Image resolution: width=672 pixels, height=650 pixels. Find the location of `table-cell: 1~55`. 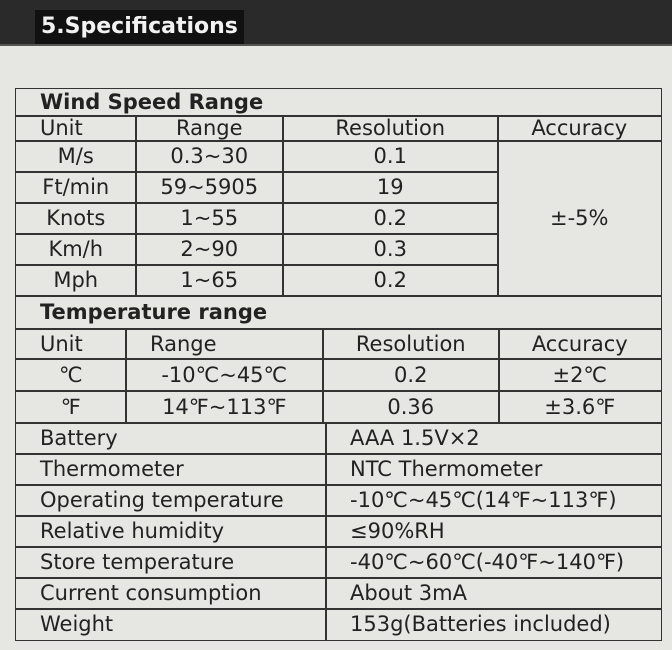

table-cell: 1~55 is located at coordinates (209, 218).